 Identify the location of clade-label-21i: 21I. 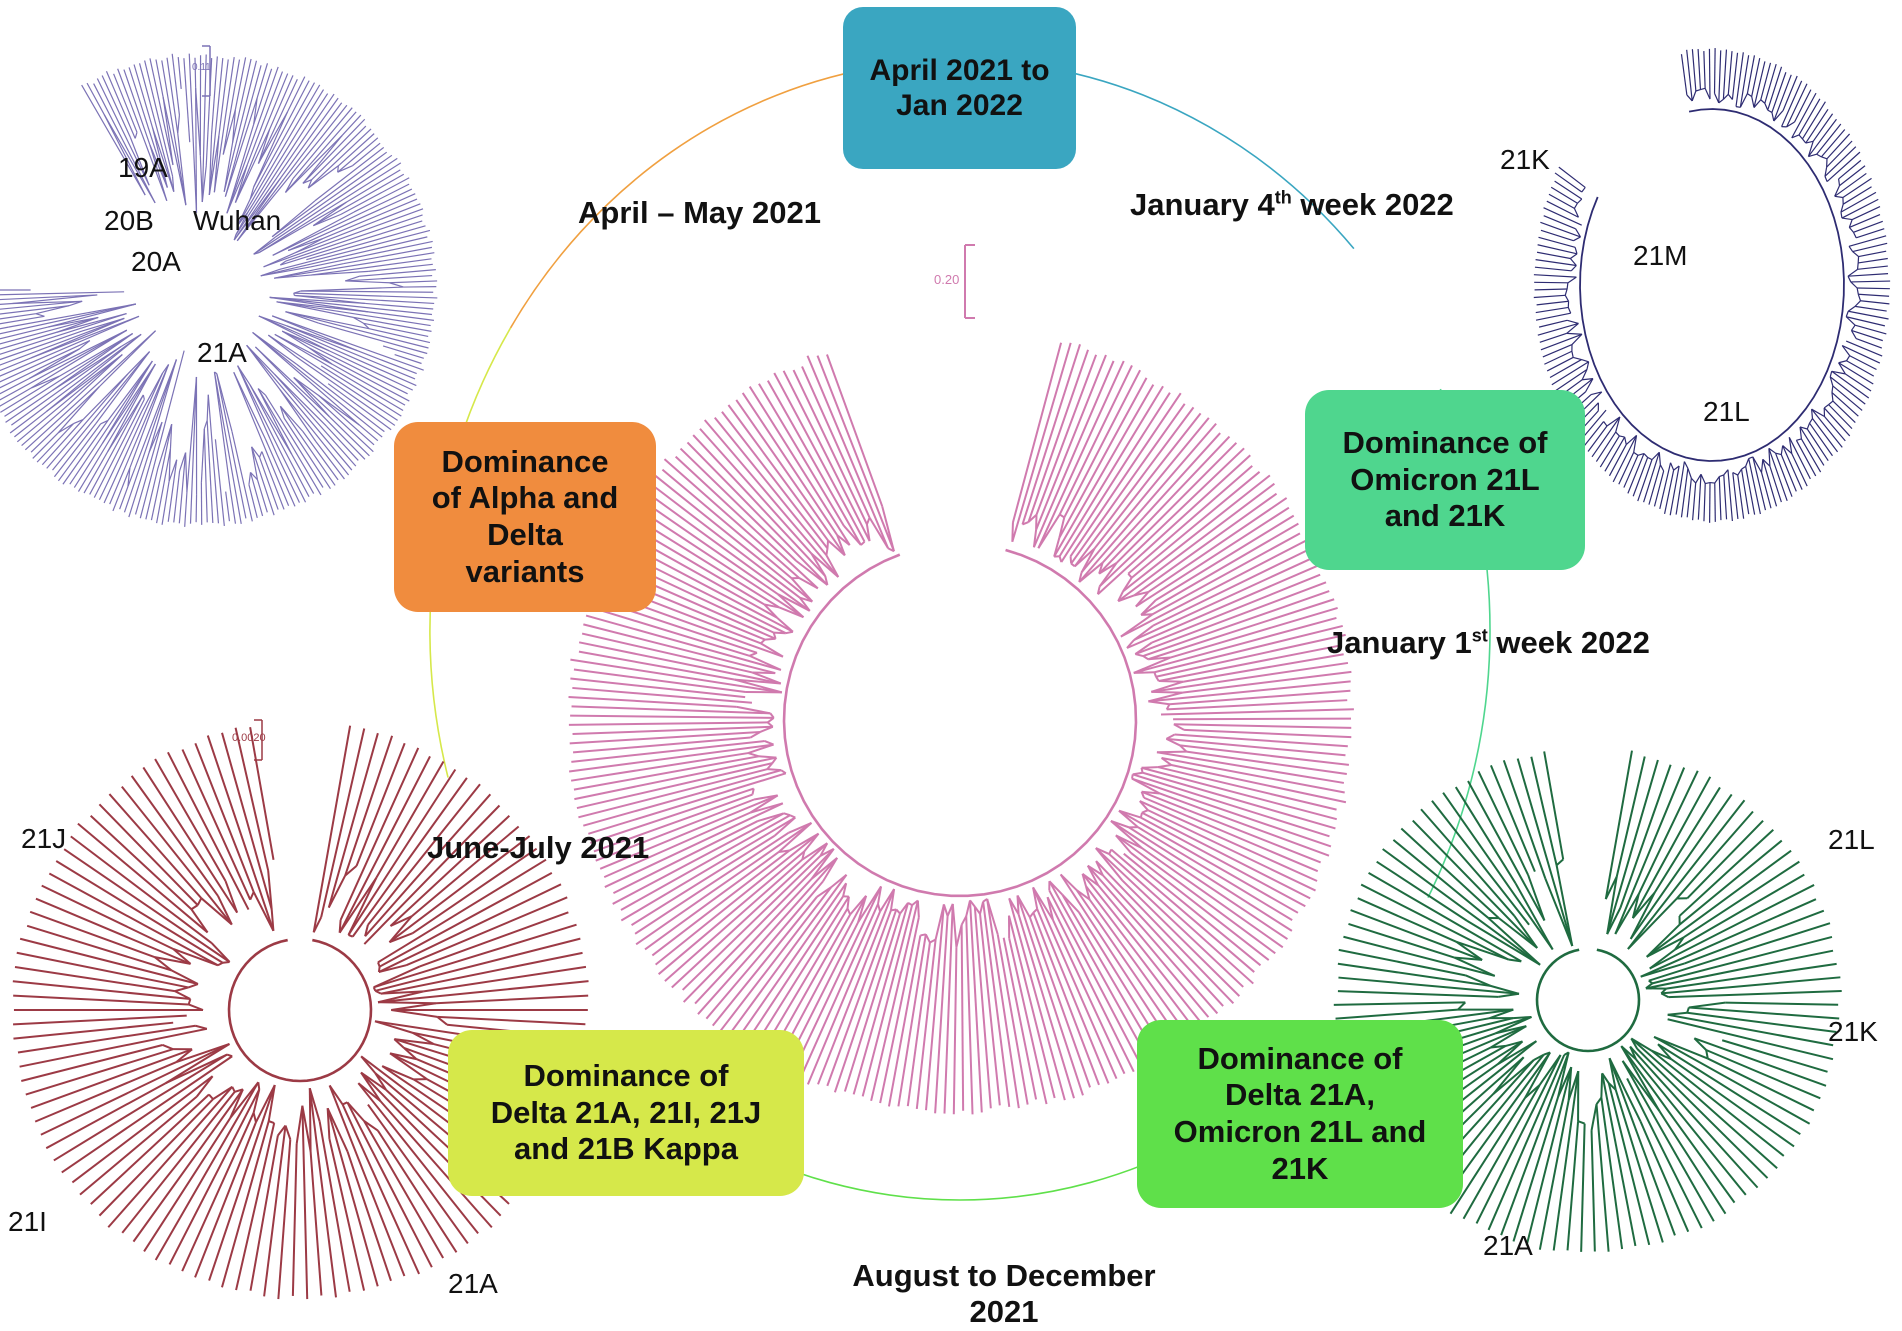
(27, 1222).